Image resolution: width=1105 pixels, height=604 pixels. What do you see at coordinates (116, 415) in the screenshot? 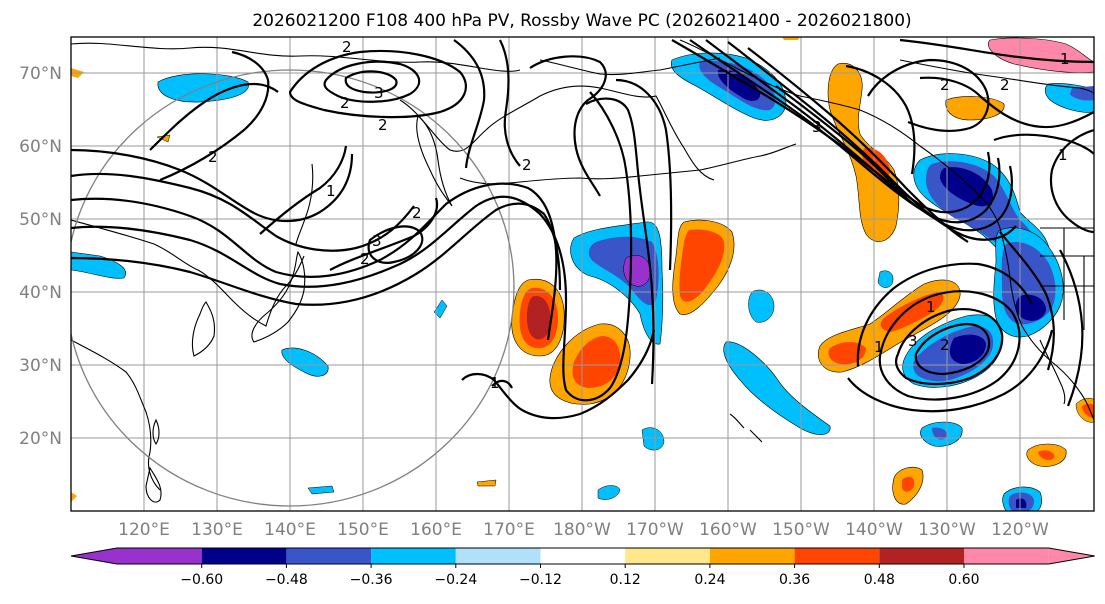
I see `coastline-east-china` at bounding box center [116, 415].